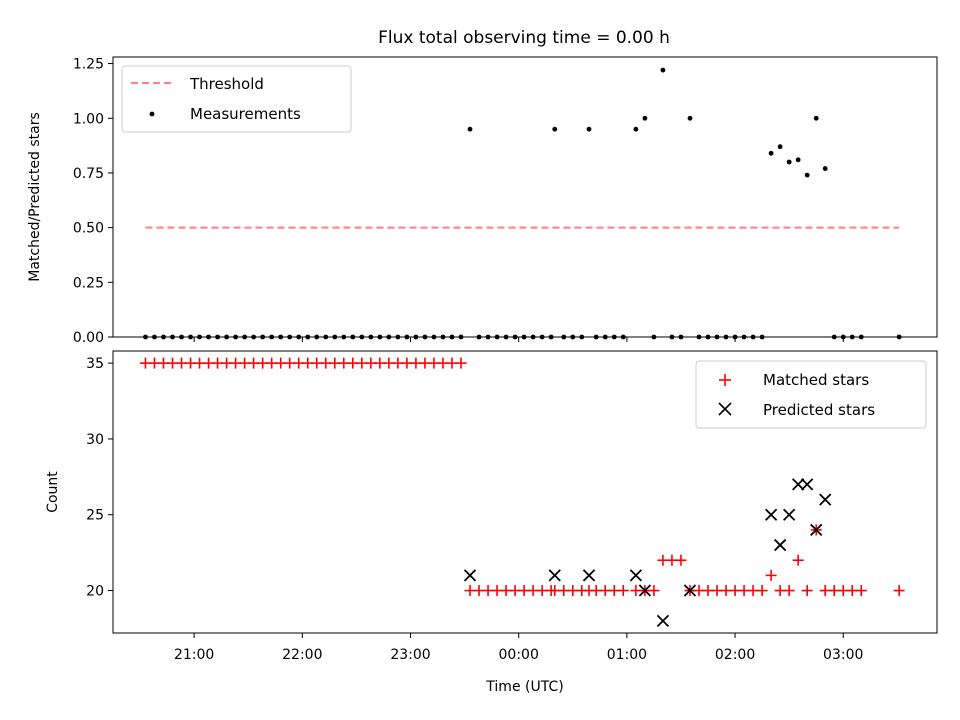  Describe the element at coordinates (88, 283) in the screenshot. I see `top-y-tick-label: 0.25` at that location.